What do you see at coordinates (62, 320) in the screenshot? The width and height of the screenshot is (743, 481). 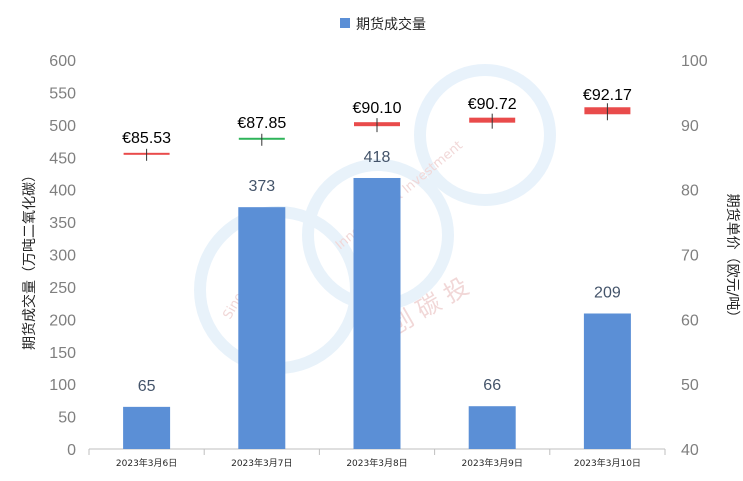 I see `y-tick-label: 200` at bounding box center [62, 320].